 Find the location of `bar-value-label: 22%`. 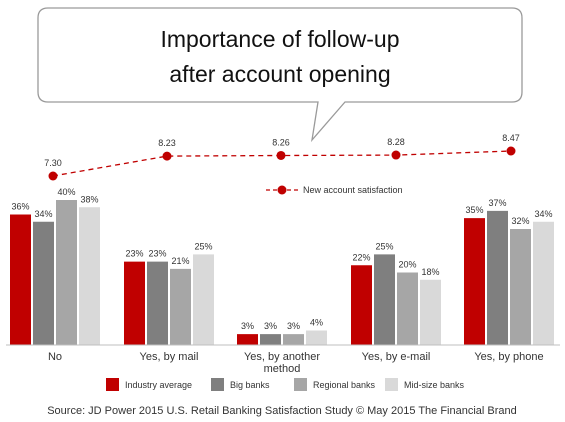

bar-value-label: 22% is located at coordinates (361, 257).